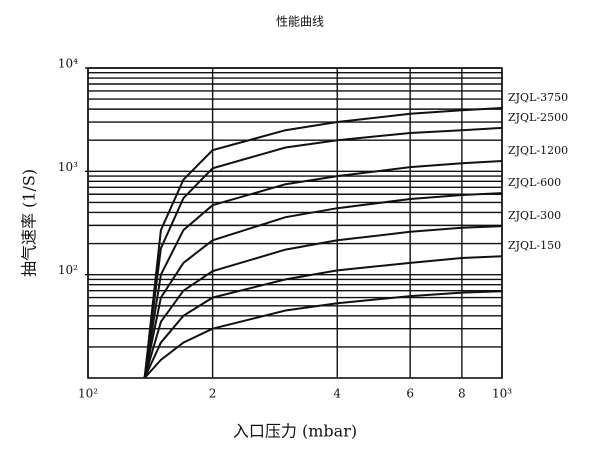 This screenshot has height=454, width=600. What do you see at coordinates (29, 223) in the screenshot?
I see `y-axis-title: 抽气速率 (1/S)` at bounding box center [29, 223].